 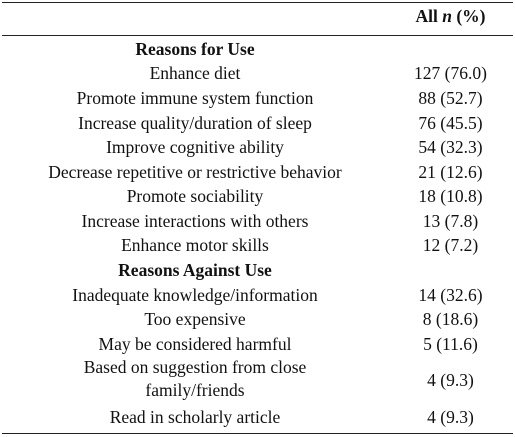 What do you see at coordinates (429, 16) in the screenshot?
I see `header-value-prefix: All` at bounding box center [429, 16].